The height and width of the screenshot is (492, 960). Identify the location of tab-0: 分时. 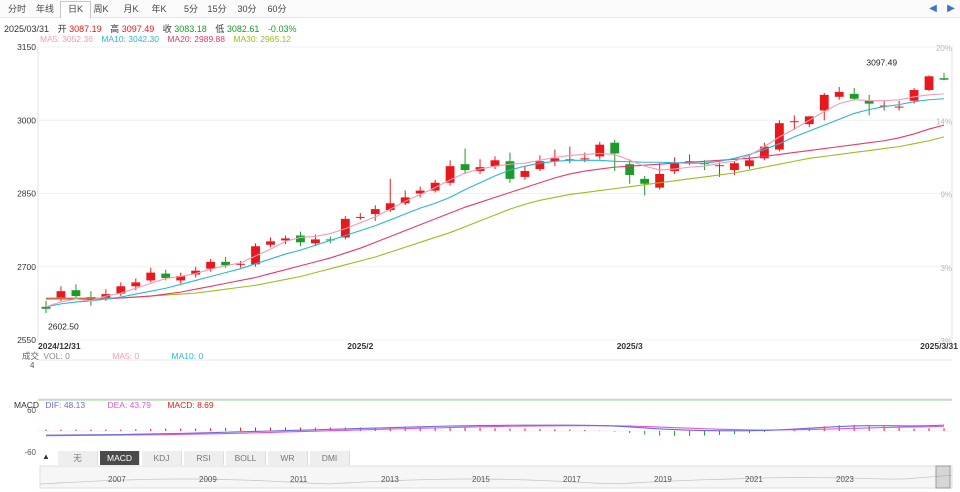
(16, 9).